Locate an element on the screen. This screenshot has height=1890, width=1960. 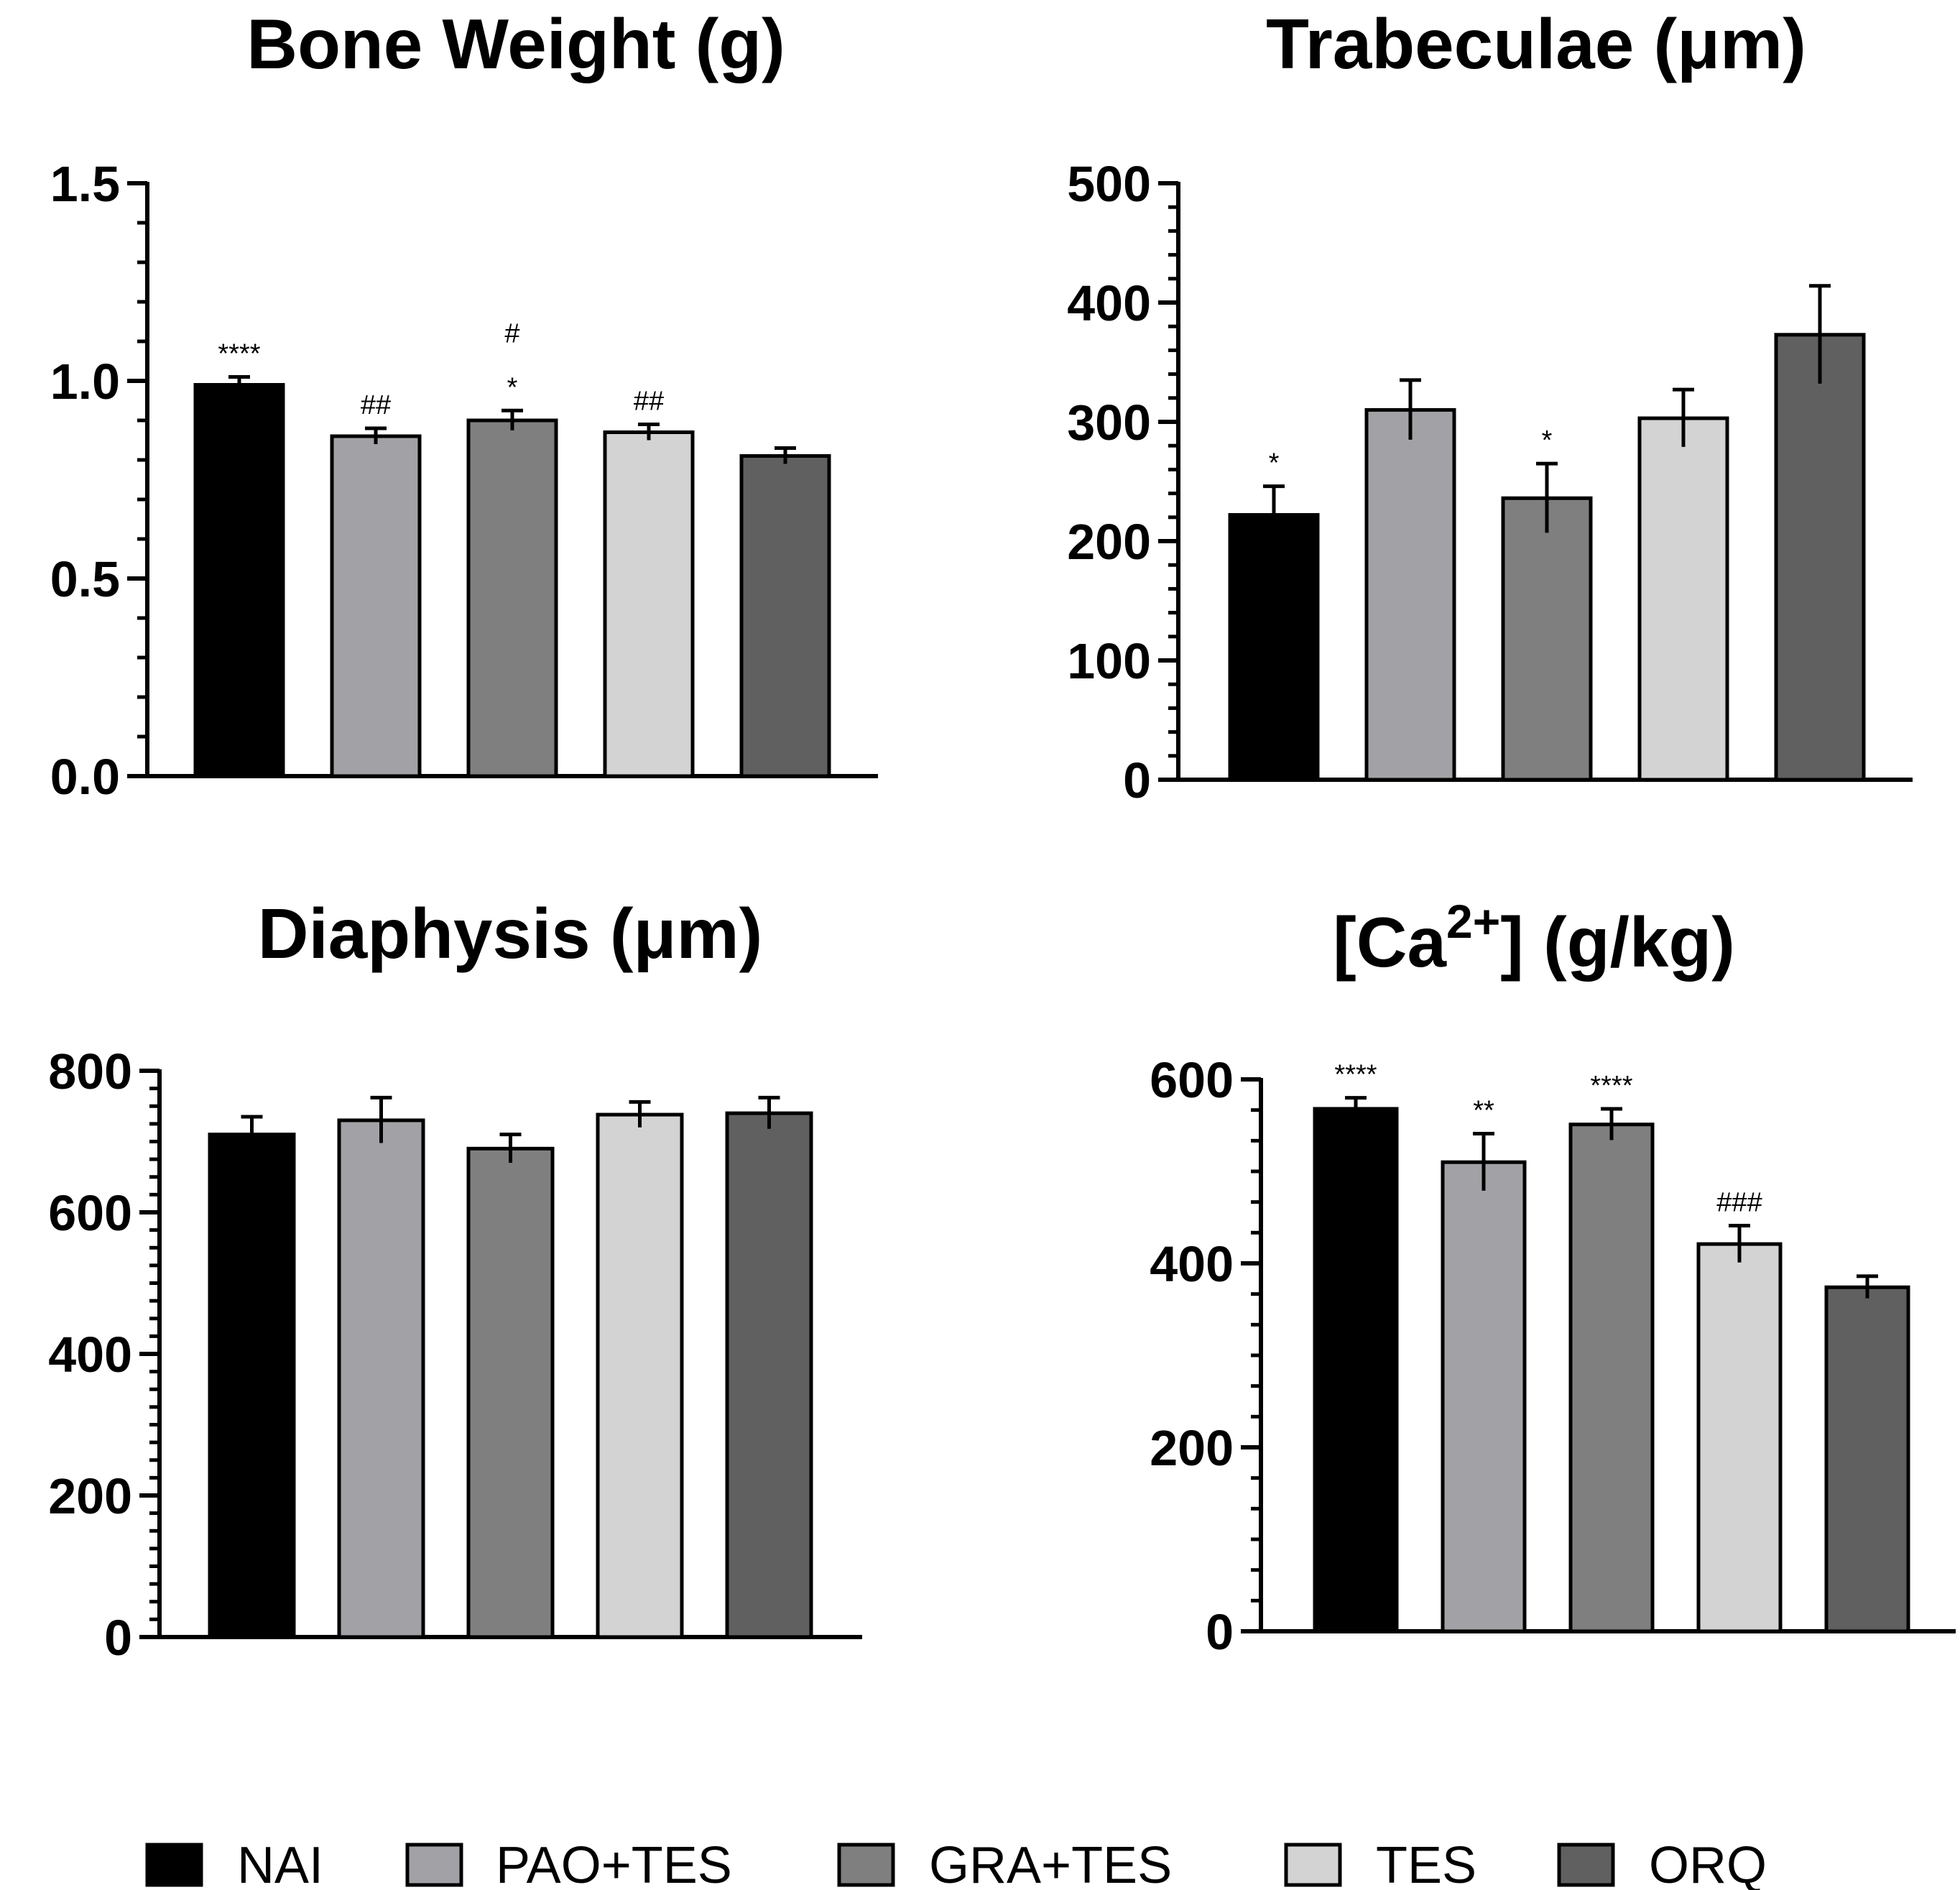
y-tick-label: 1.5 is located at coordinates (85, 184).